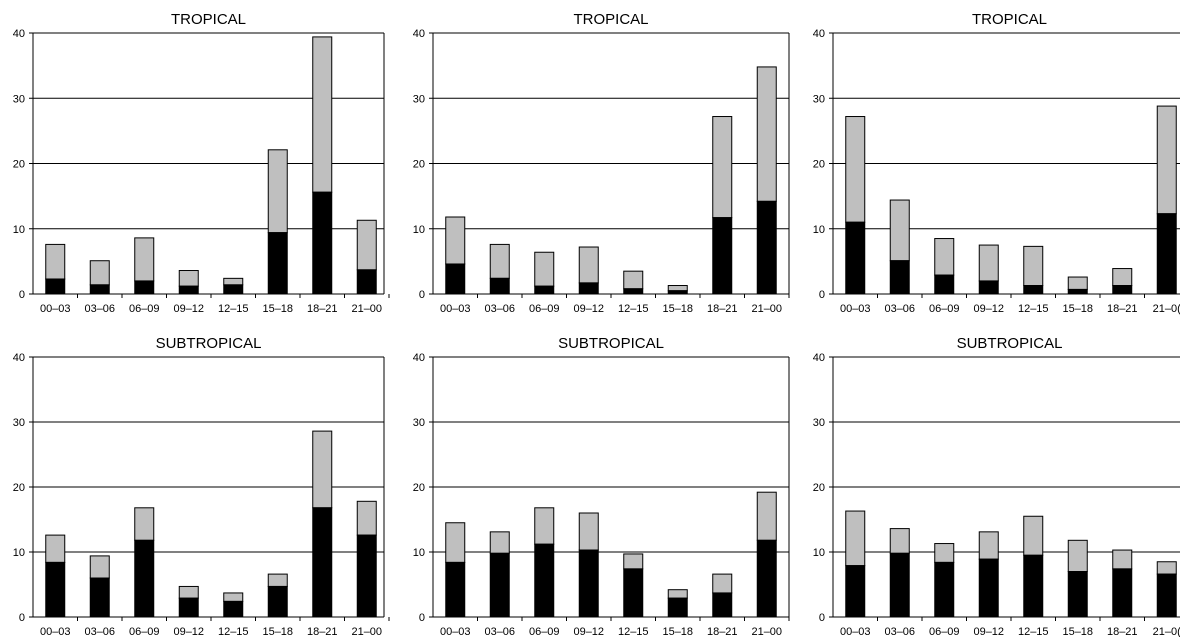  I want to click on y-tick-label: 20, so click(419, 165).